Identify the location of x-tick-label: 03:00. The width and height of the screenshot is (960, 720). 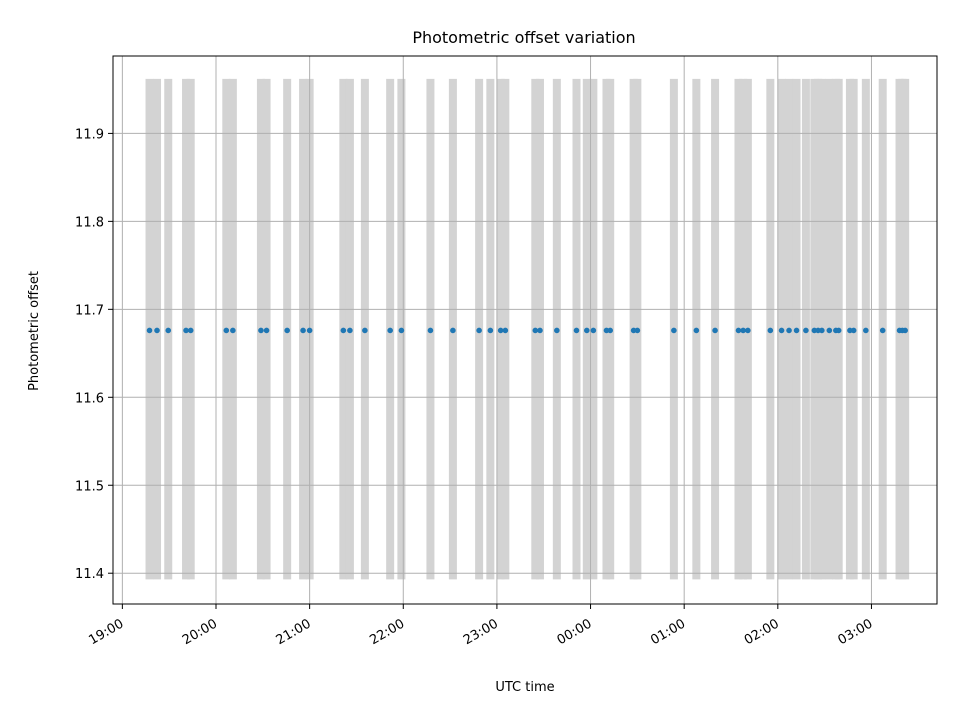
(856, 632).